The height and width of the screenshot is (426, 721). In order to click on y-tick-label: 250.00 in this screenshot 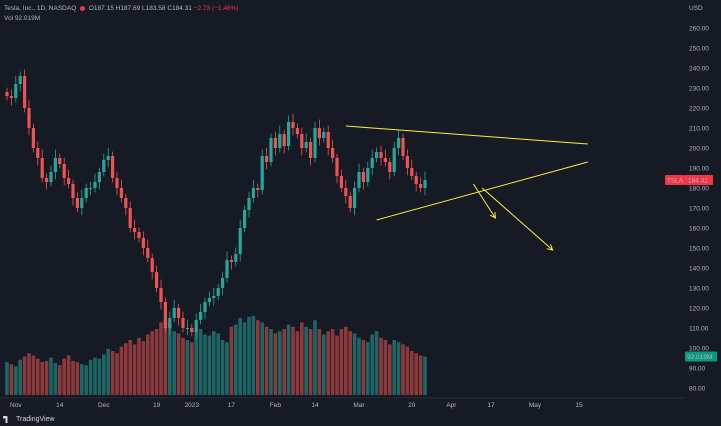, I will do `click(699, 49)`.